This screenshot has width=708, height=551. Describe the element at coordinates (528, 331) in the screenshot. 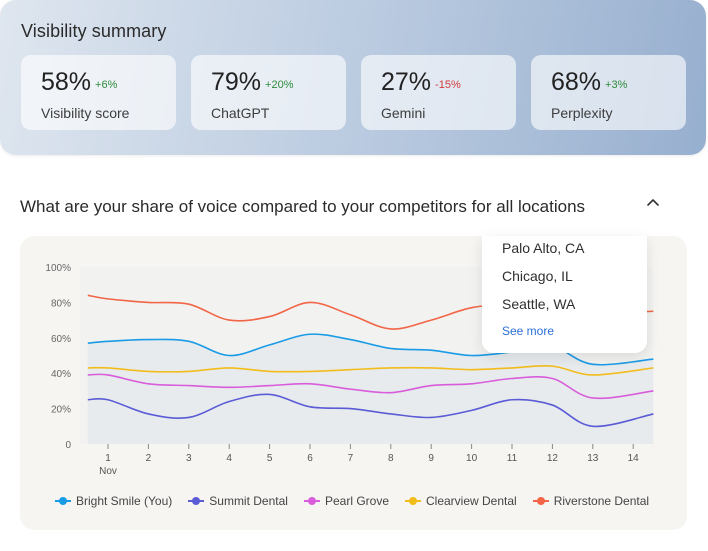

I see `see-more-link: See more` at that location.